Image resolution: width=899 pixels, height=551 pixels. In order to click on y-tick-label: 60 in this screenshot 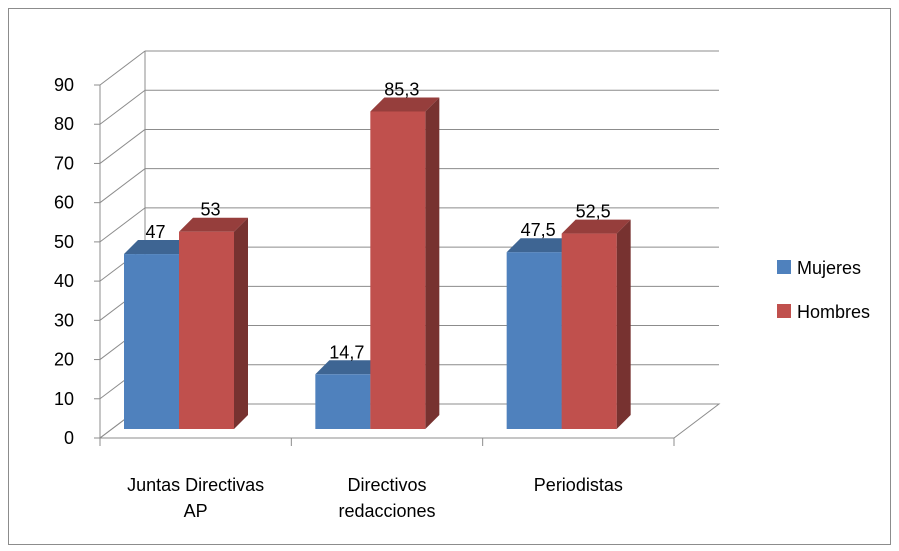, I will do `click(64, 203)`.